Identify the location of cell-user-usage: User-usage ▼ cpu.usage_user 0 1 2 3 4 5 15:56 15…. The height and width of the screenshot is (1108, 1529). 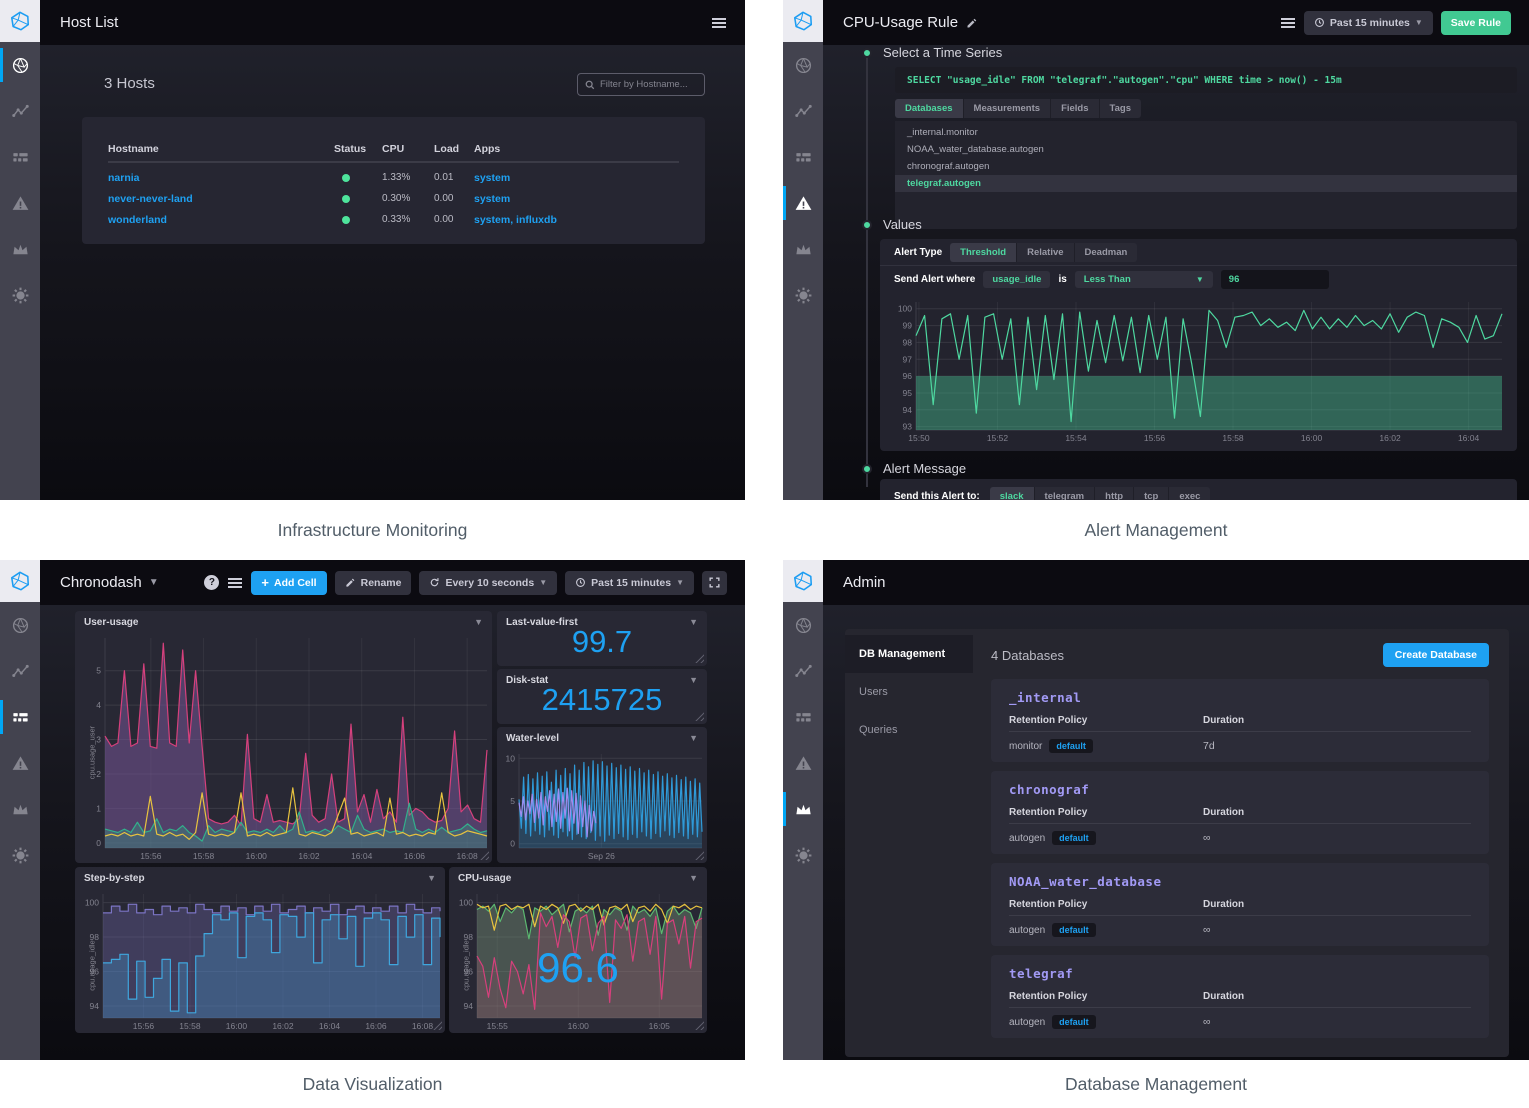
(283, 737).